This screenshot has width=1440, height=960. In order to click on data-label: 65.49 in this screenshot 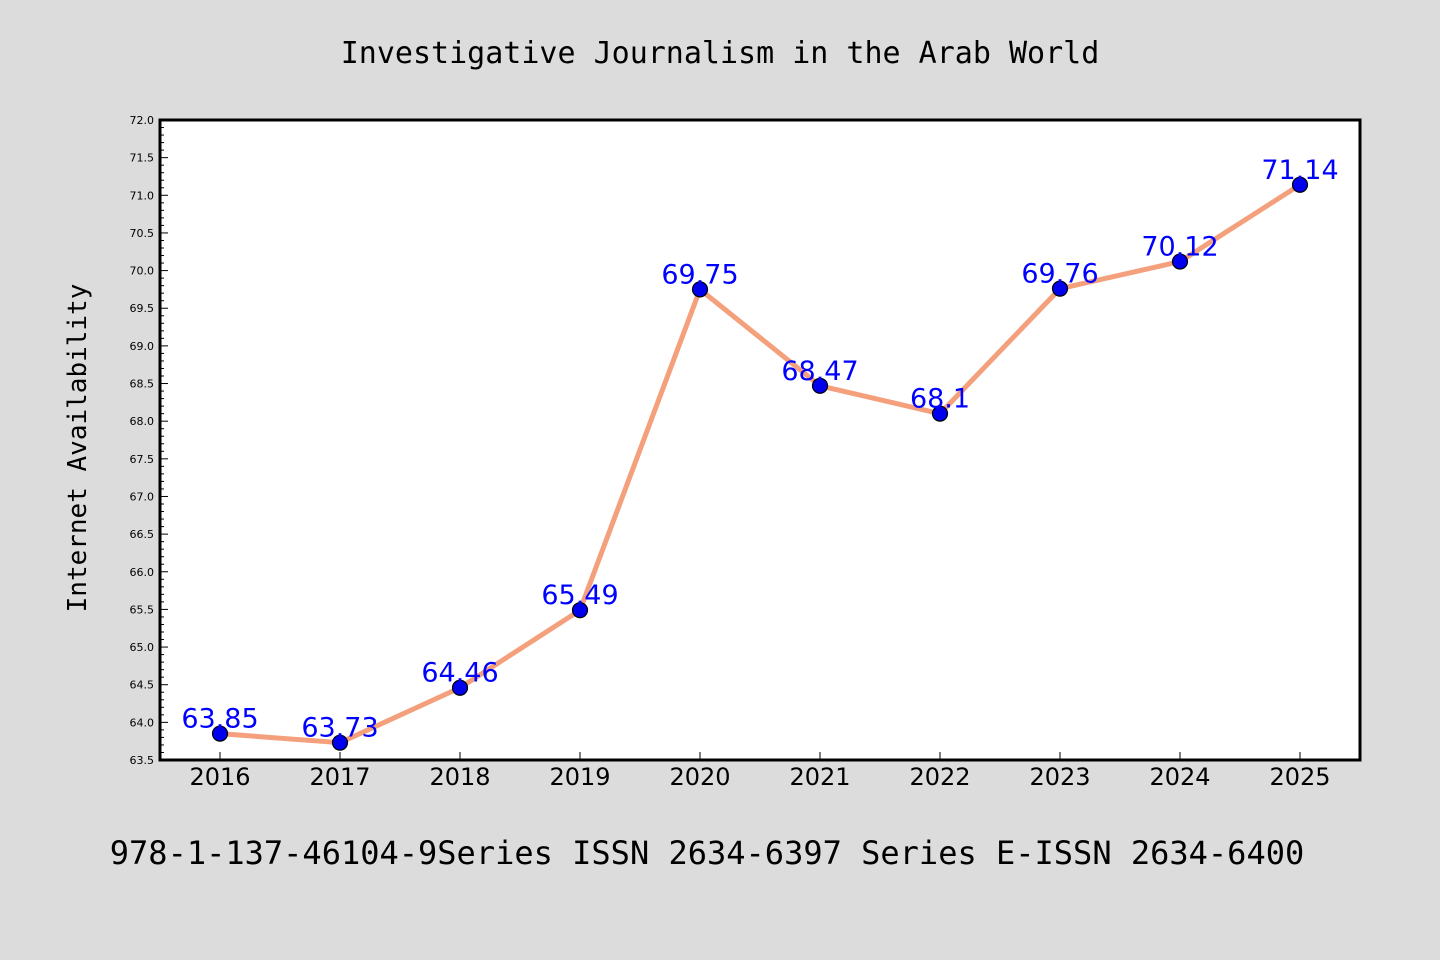, I will do `click(579, 595)`.